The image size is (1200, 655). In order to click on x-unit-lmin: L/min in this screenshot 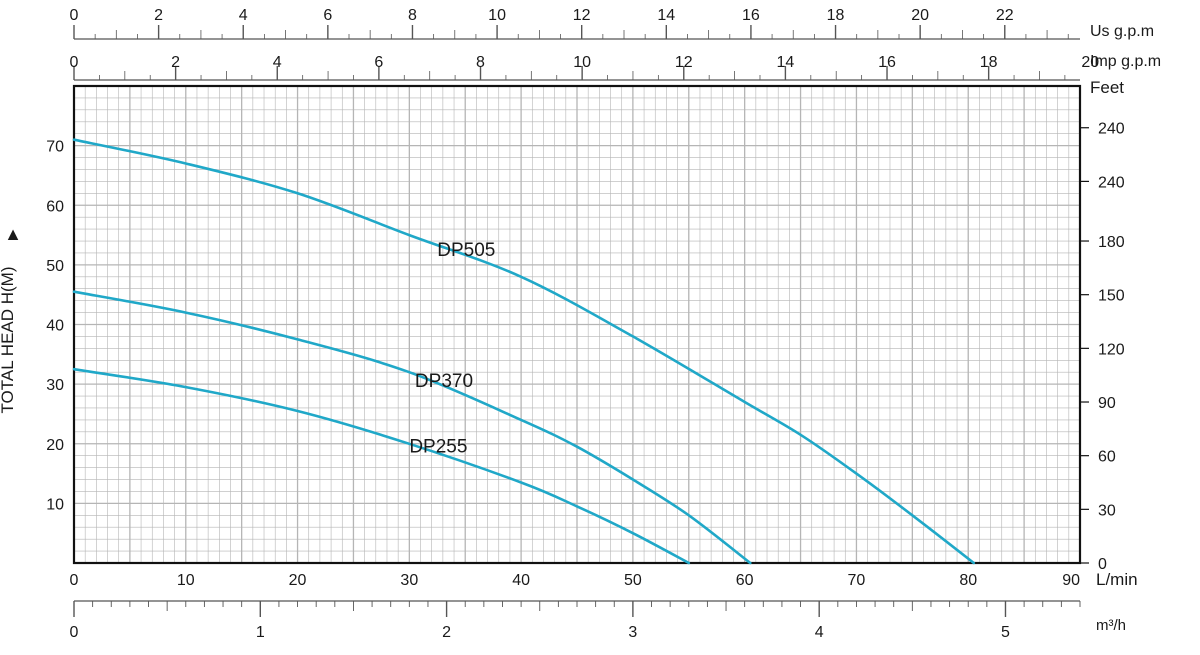, I will do `click(1117, 579)`.